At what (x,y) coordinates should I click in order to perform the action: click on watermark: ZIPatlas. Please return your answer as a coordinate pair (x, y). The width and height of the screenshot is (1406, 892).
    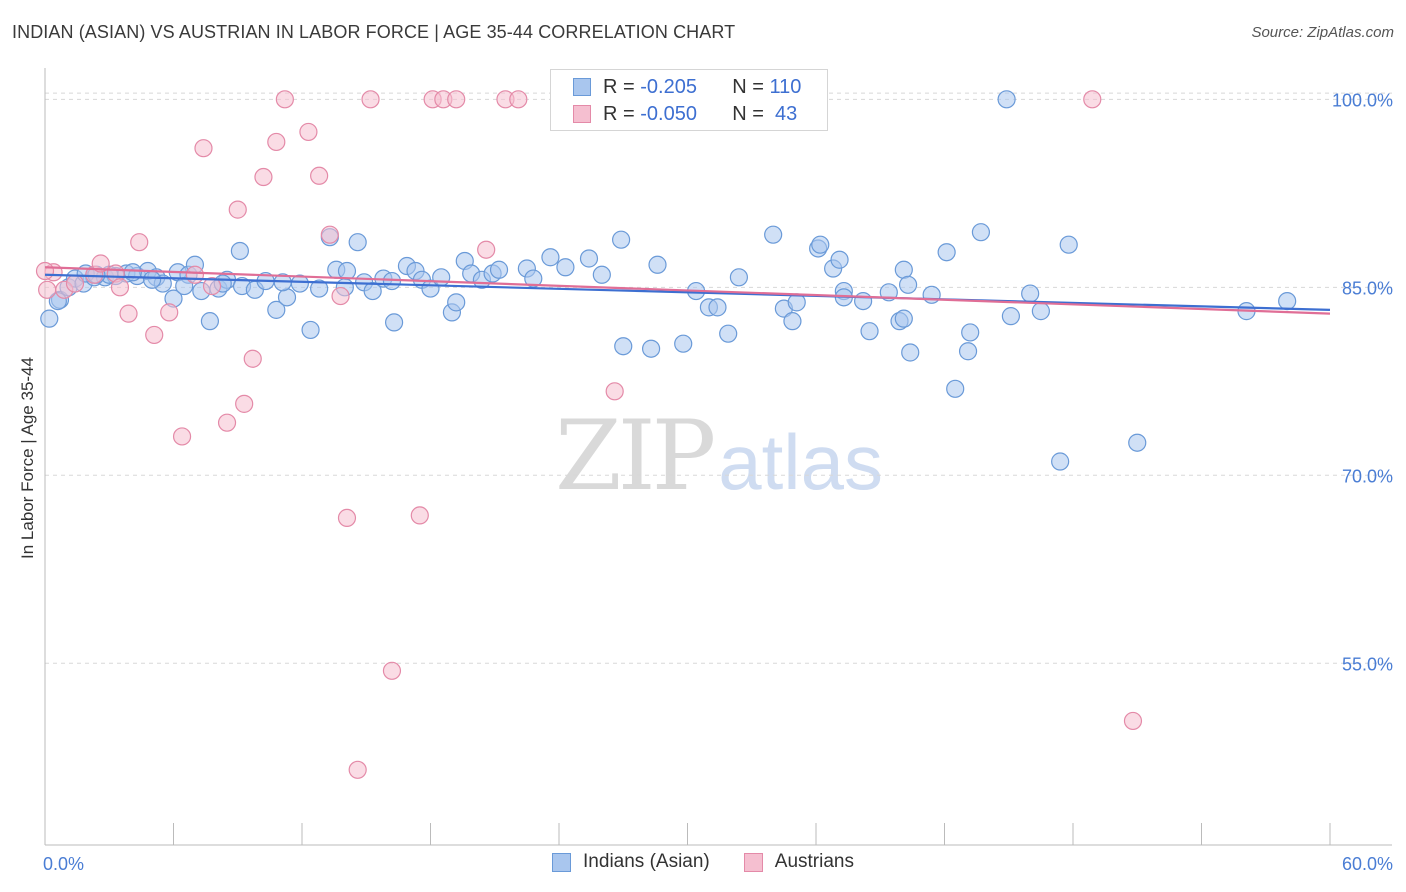
    Looking at the image, I should click on (719, 456).